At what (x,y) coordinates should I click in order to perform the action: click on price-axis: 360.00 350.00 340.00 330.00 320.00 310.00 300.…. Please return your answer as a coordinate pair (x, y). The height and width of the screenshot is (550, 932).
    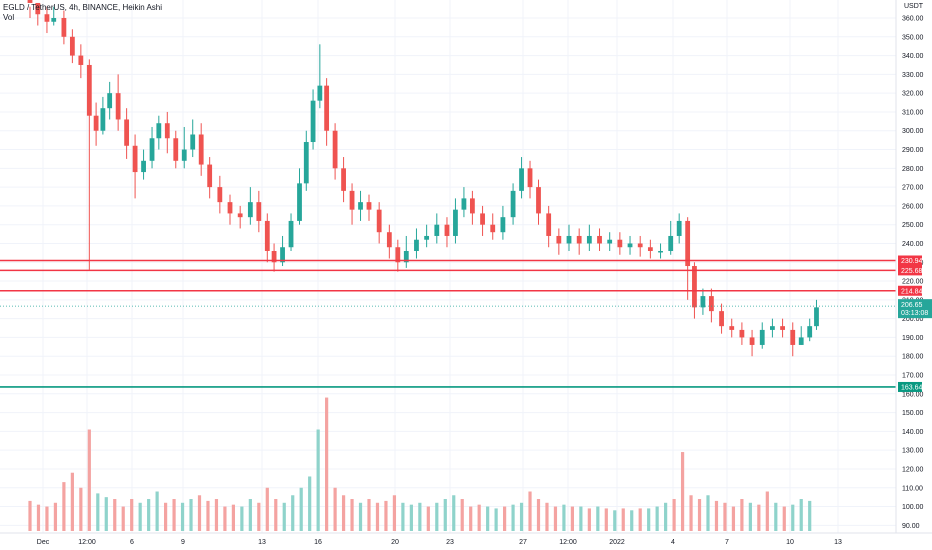
    Looking at the image, I should click on (913, 273).